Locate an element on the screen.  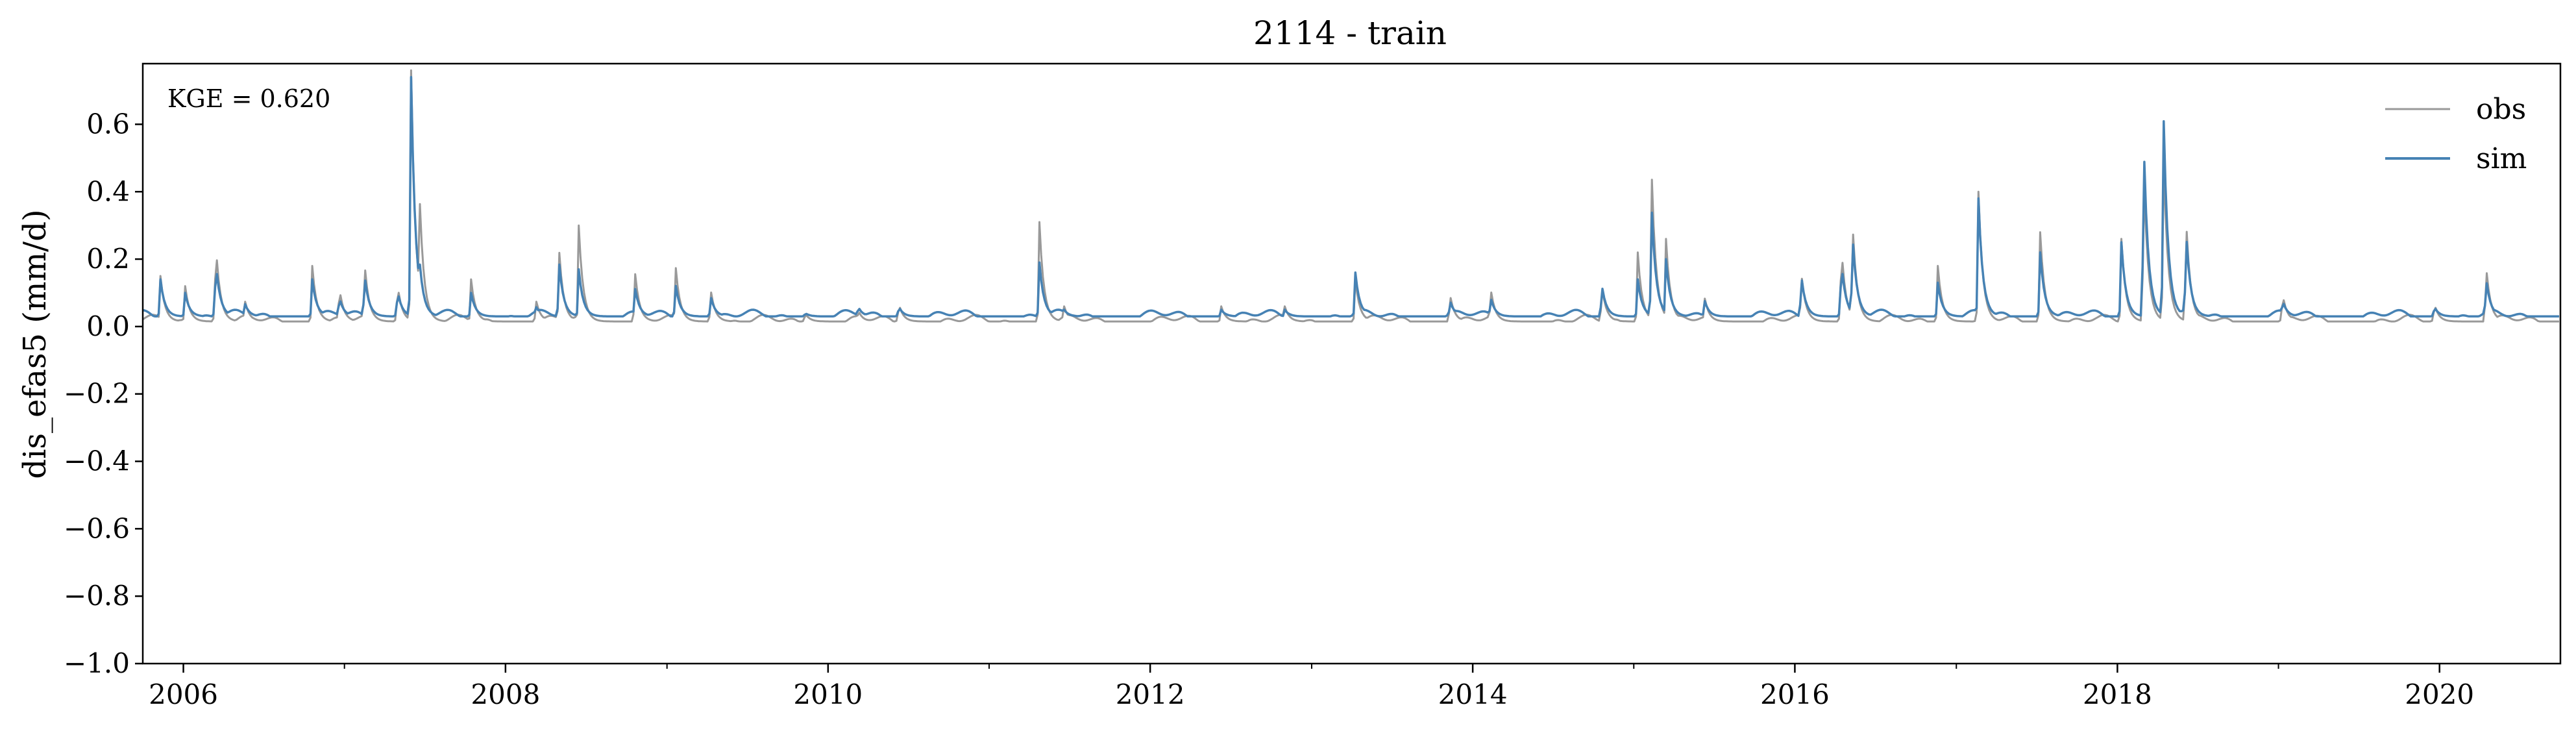
y-tick-label: 0.2 is located at coordinates (108, 259).